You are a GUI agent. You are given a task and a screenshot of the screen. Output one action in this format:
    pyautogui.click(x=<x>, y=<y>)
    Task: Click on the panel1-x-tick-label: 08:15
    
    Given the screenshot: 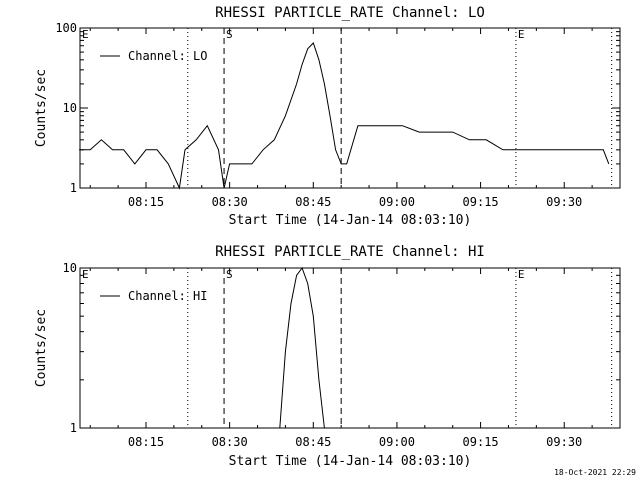 What is the action you would take?
    pyautogui.click(x=146, y=202)
    